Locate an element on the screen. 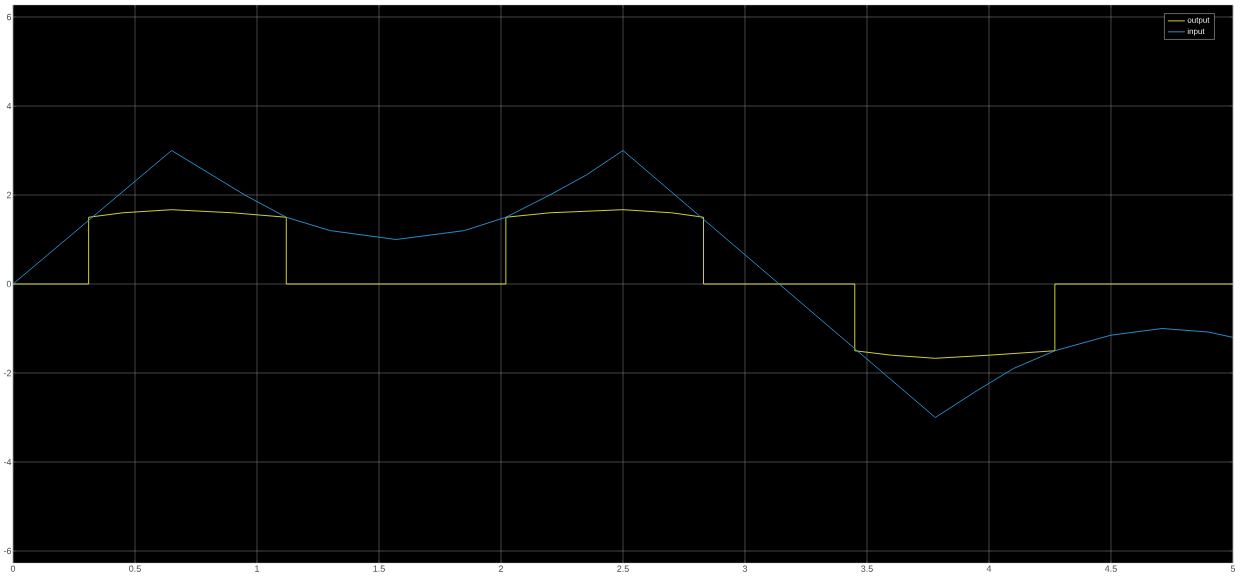 Image resolution: width=1252 pixels, height=583 pixels. x-tick-label: 0.5 is located at coordinates (135, 568).